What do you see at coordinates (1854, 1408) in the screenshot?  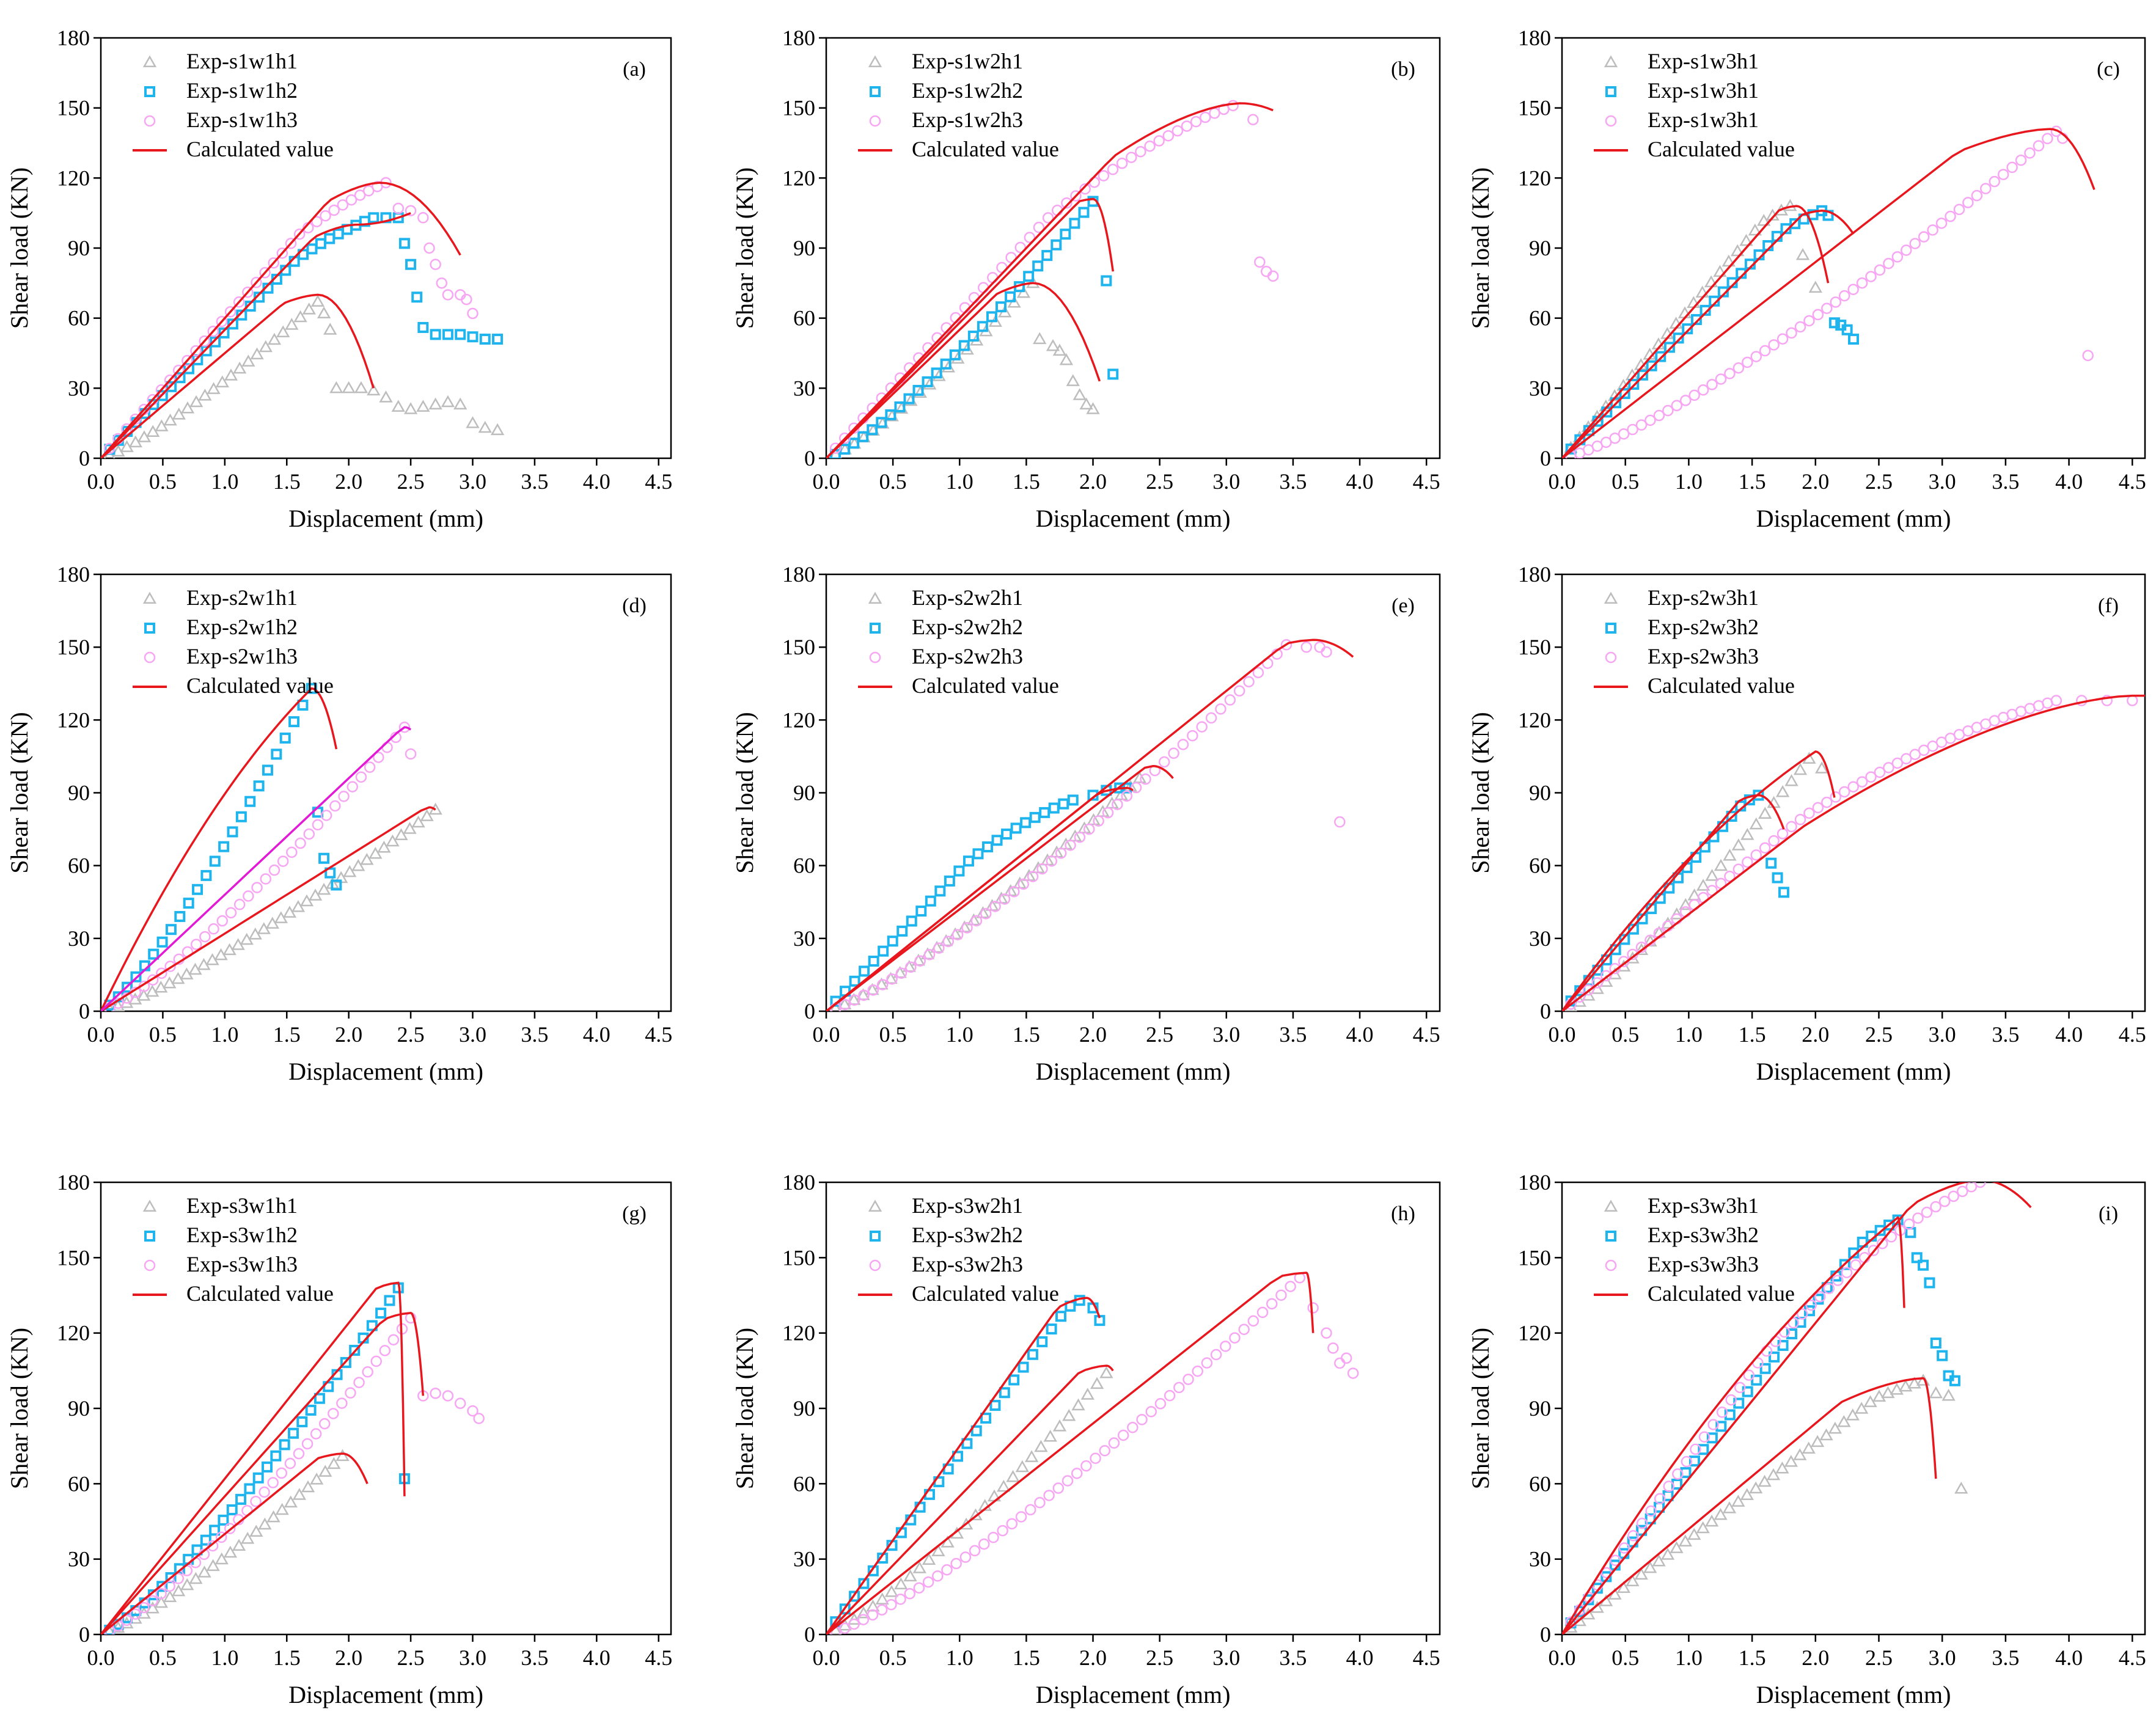 I see `plot-frame` at bounding box center [1854, 1408].